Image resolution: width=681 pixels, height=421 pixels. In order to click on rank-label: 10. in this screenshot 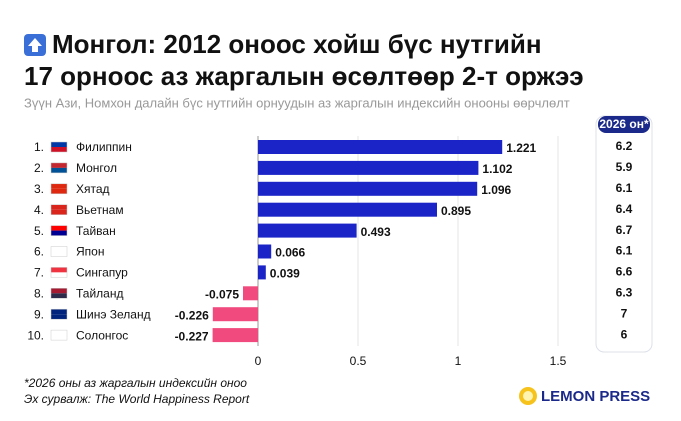, I will do `click(35, 335)`.